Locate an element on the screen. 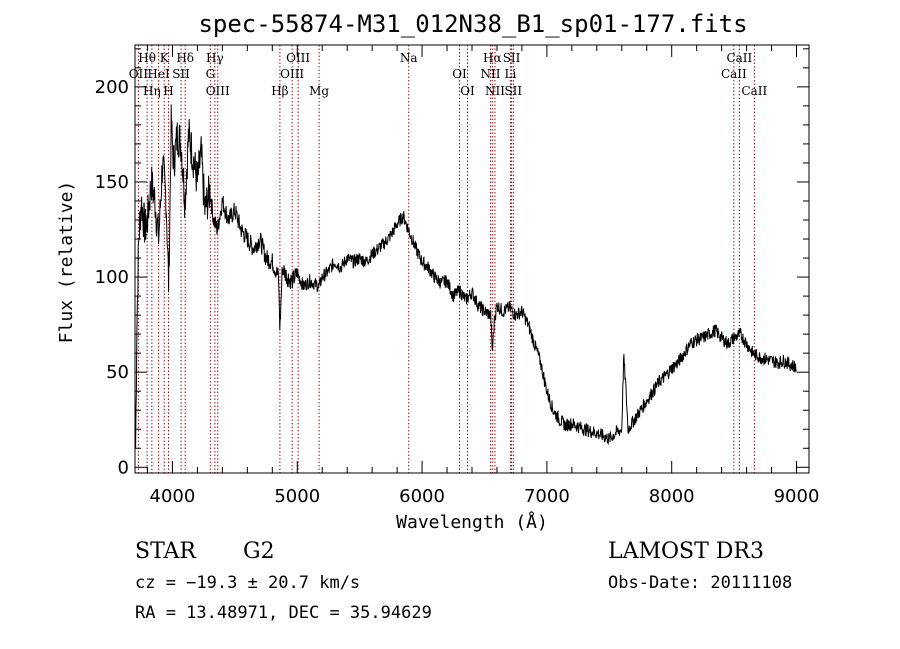  chart-title: spec-55874-M31_012N38_B1_sp01-177.fits is located at coordinates (472, 24).